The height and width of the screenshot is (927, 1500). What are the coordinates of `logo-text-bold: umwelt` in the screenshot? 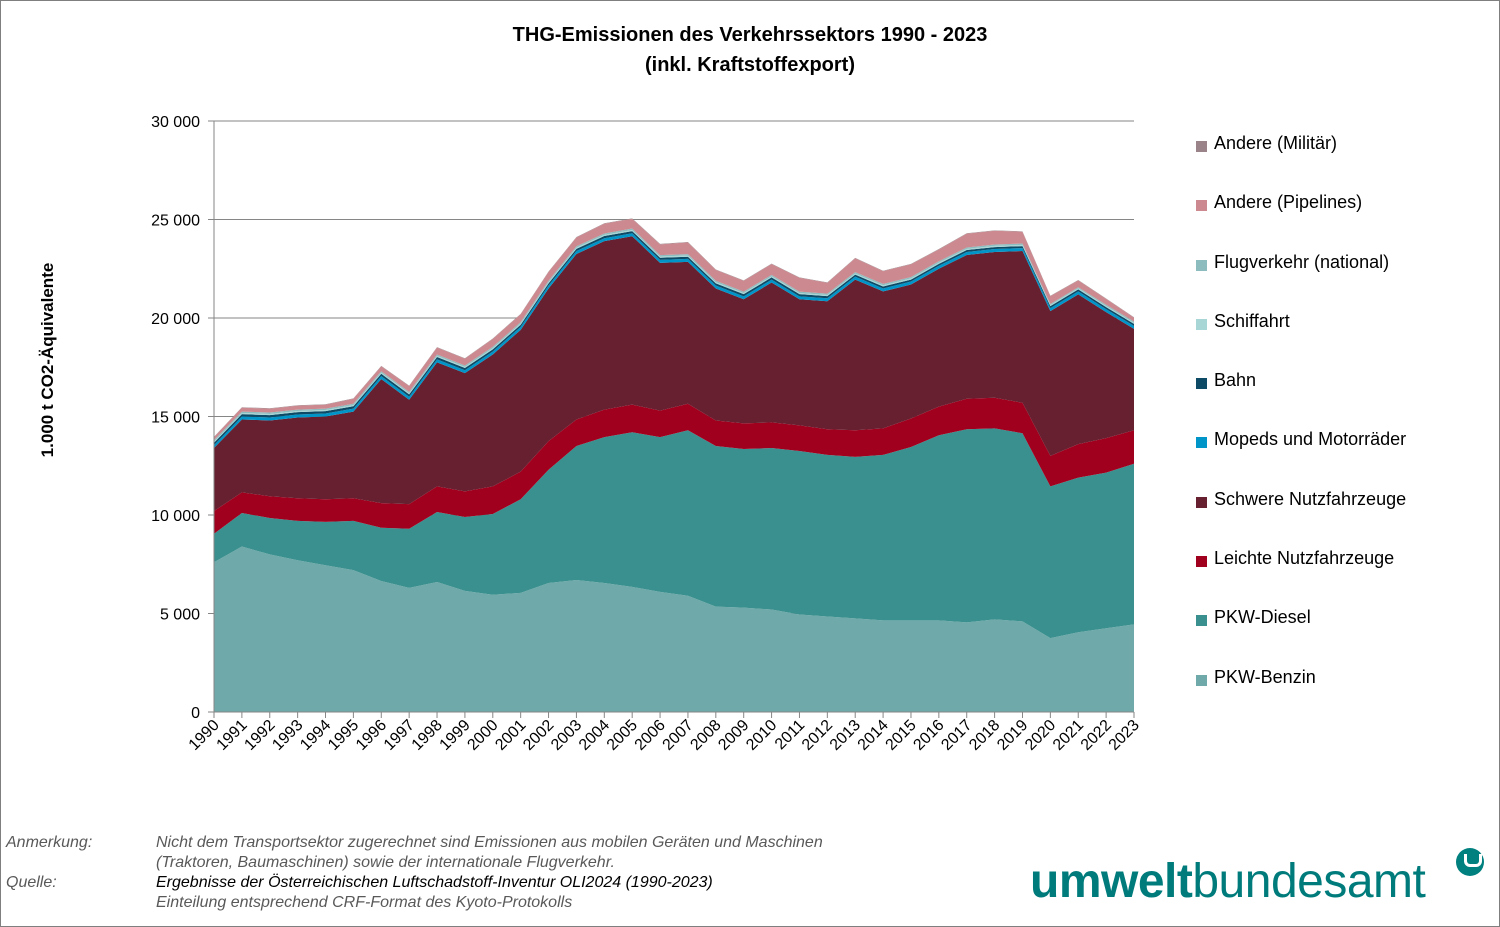 It's located at (1111, 881).